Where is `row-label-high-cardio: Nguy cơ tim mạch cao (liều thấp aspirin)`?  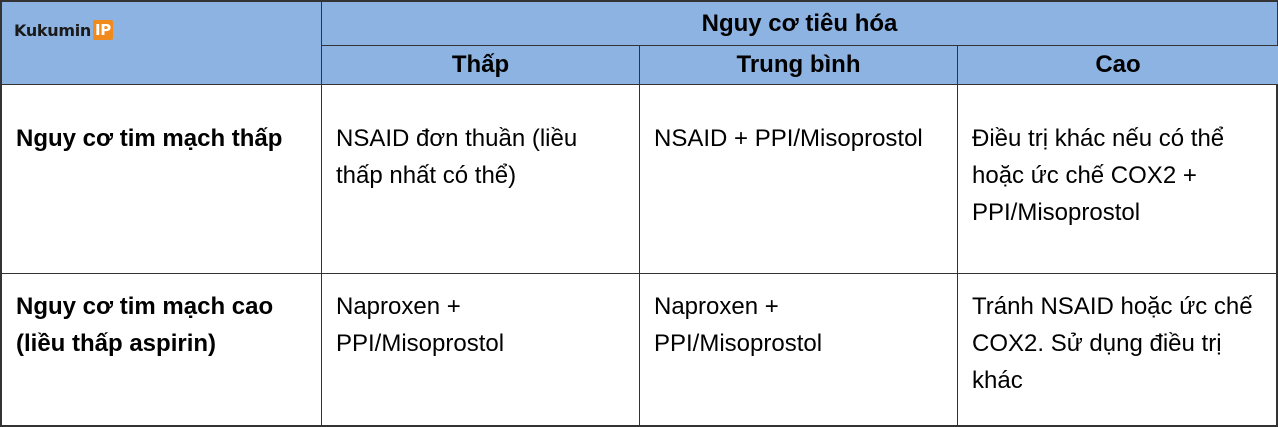 row-label-high-cardio: Nguy cơ tim mạch cao (liều thấp aspirin) is located at coordinates (162, 349).